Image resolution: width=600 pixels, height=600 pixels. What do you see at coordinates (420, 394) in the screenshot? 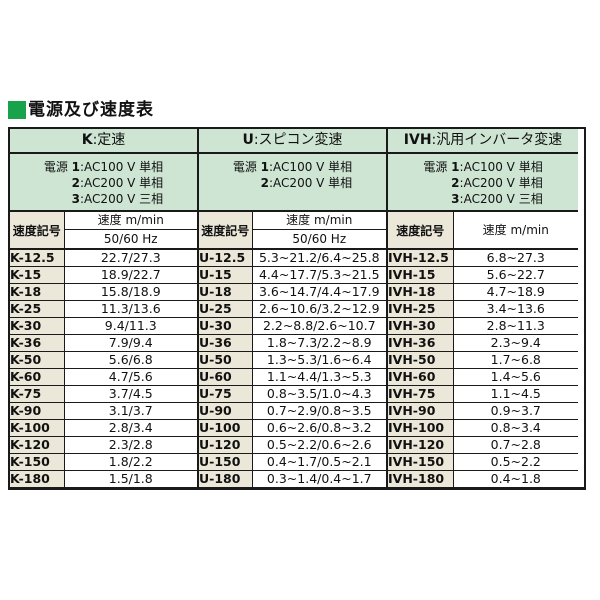
I see `speed-symbol-cell: IVH-75` at bounding box center [420, 394].